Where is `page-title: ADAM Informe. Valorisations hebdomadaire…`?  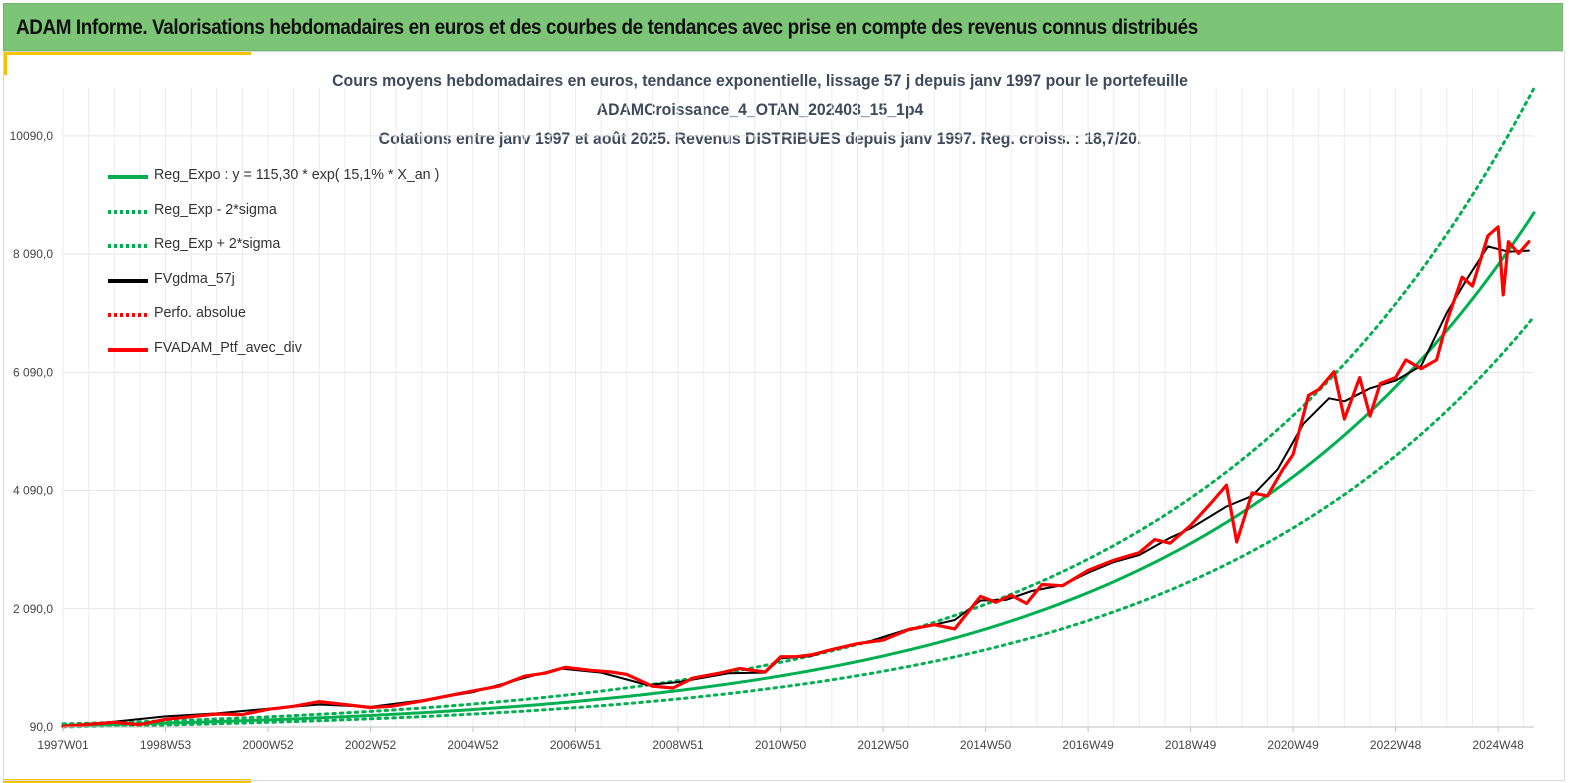 page-title: ADAM Informe. Valorisations hebdomadaire… is located at coordinates (607, 27).